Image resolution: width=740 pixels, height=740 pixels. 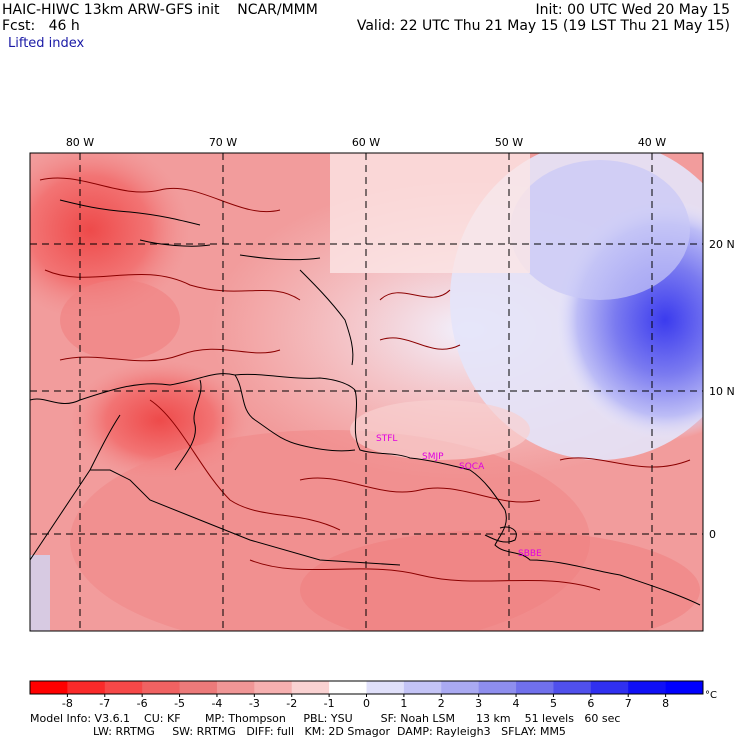 I want to click on lat-label-20n: 20 N, so click(x=722, y=244).